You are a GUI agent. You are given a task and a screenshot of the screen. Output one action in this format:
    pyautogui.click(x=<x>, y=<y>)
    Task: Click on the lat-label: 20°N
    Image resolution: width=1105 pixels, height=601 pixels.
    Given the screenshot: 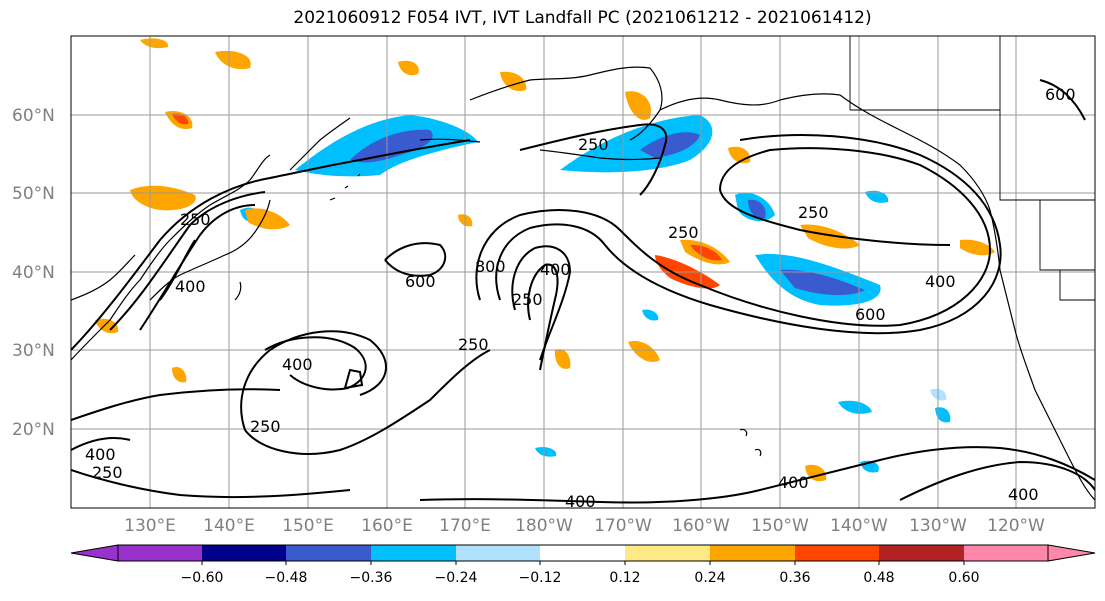 What is the action you would take?
    pyautogui.click(x=33, y=430)
    